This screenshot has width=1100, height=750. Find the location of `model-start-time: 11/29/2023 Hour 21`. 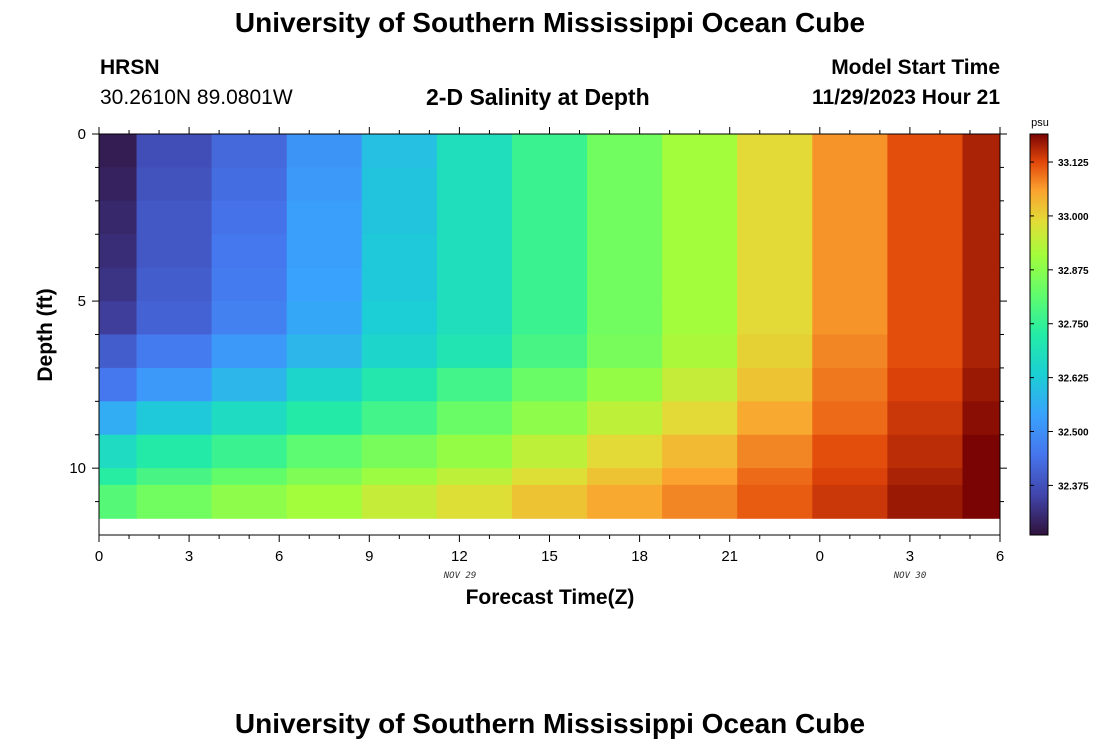

model-start-time: 11/29/2023 Hour 21 is located at coordinates (906, 97).